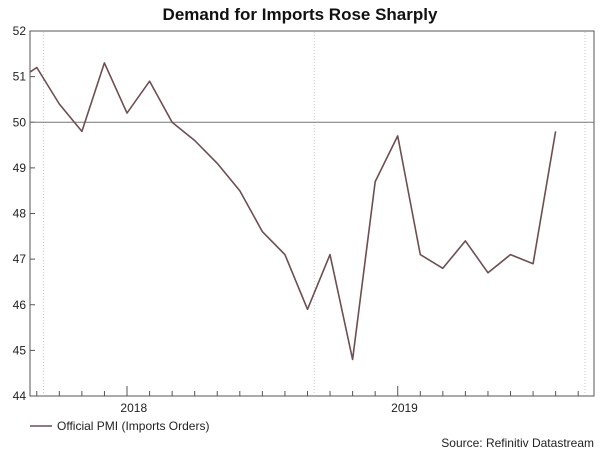 This screenshot has width=600, height=453. I want to click on y-tick-label: 47, so click(20, 259).